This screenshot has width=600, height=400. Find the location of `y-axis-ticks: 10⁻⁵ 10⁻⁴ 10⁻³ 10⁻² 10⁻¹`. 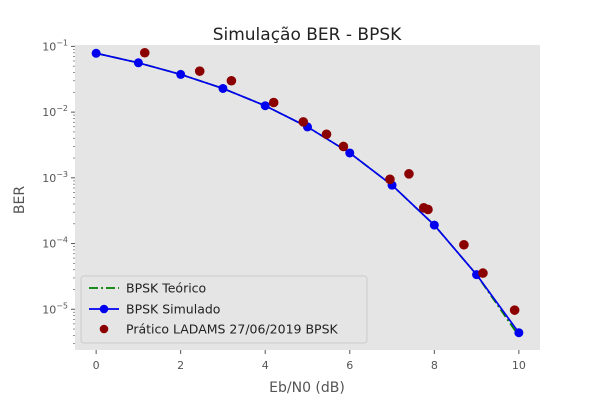

y-axis-ticks: 10⁻⁵ 10⁻⁴ 10⁻³ 10⁻² 10⁻¹ is located at coordinates (58, 177).